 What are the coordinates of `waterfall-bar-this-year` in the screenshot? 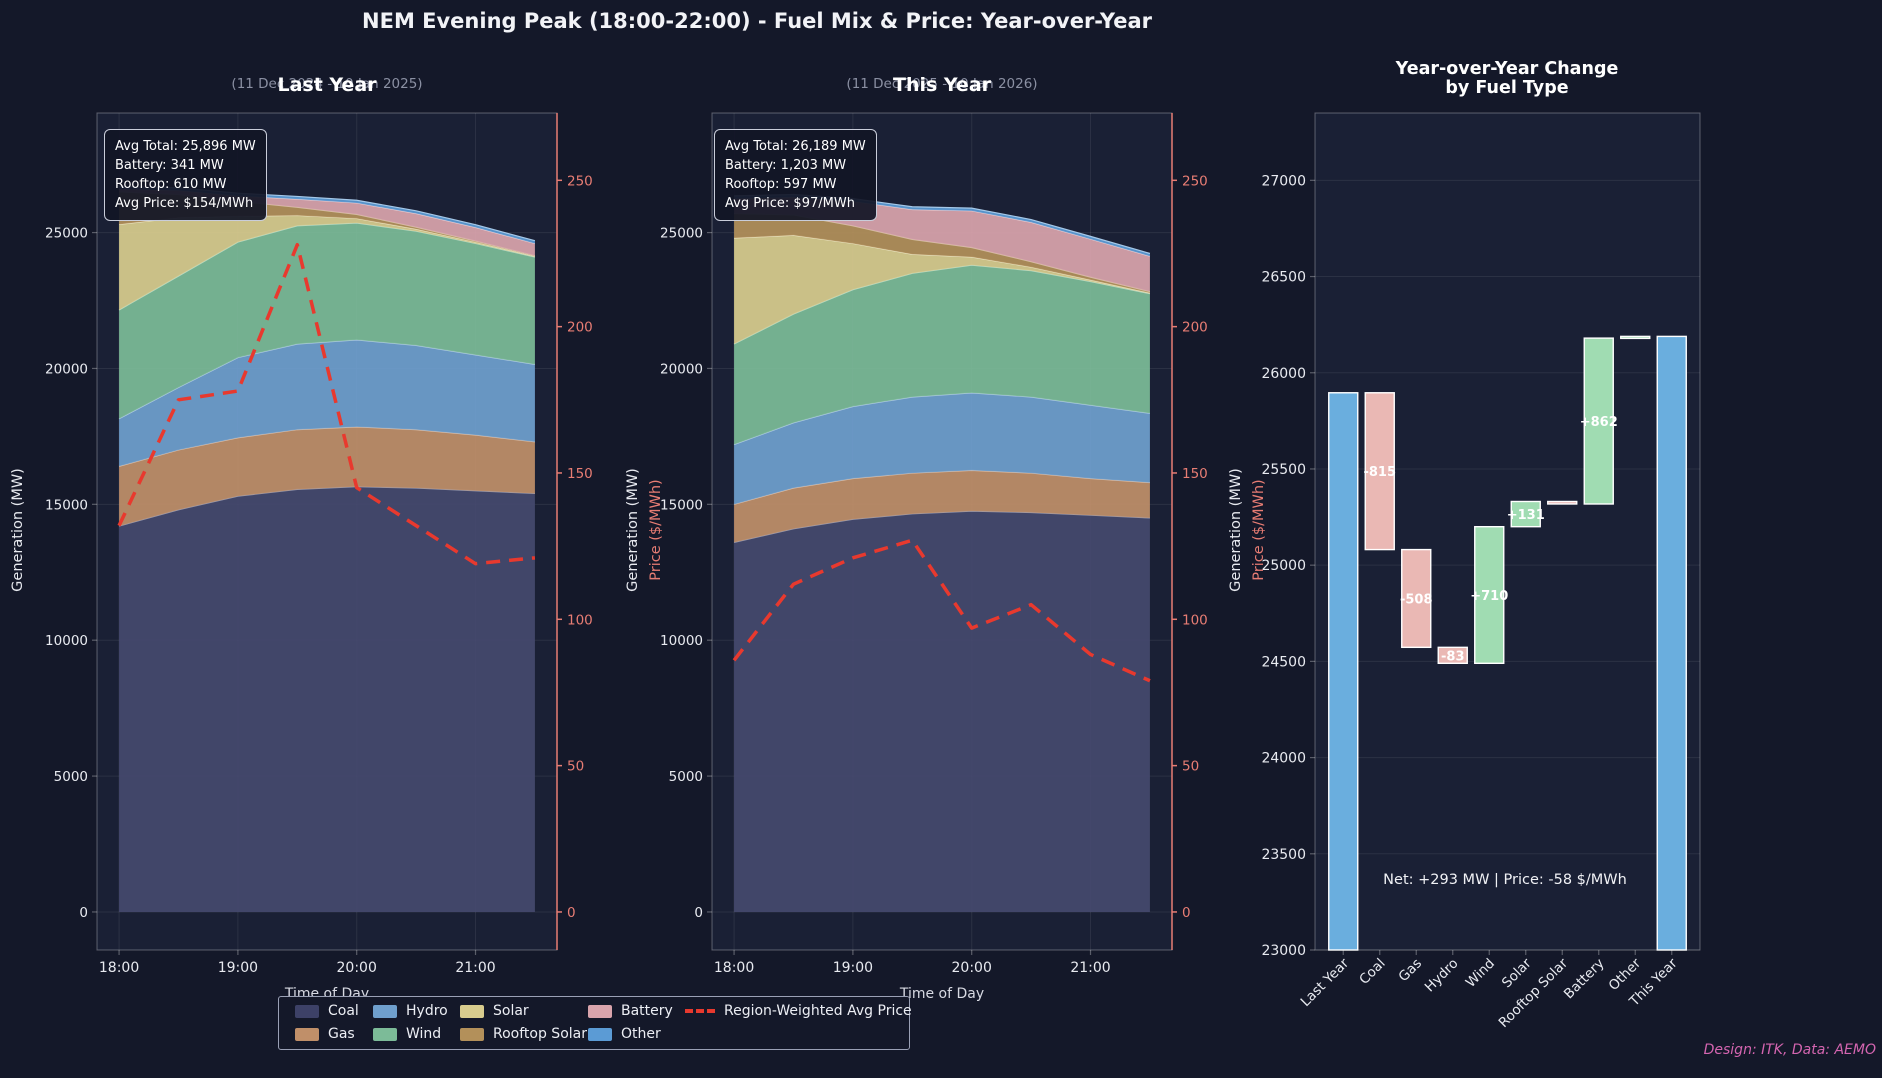 It's located at (1671, 643).